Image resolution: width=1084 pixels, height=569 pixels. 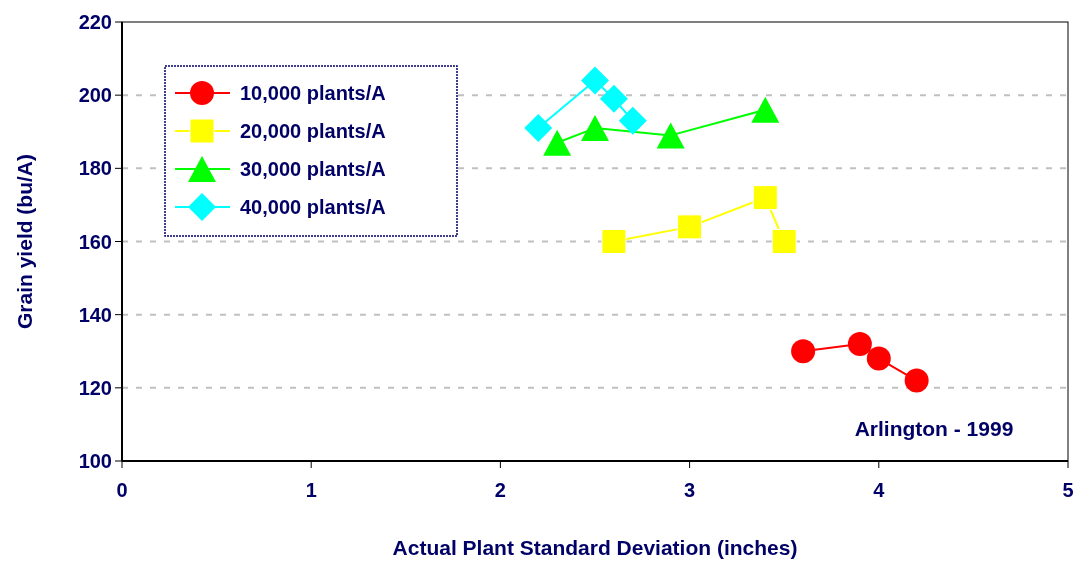 I want to click on x-axis-title: Actual Plant Standard Deviation (inches), so click(x=595, y=547).